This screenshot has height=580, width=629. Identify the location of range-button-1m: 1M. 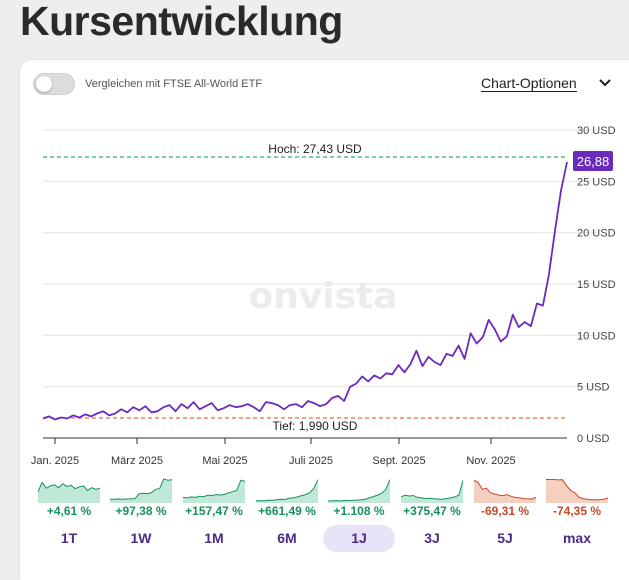
(214, 538).